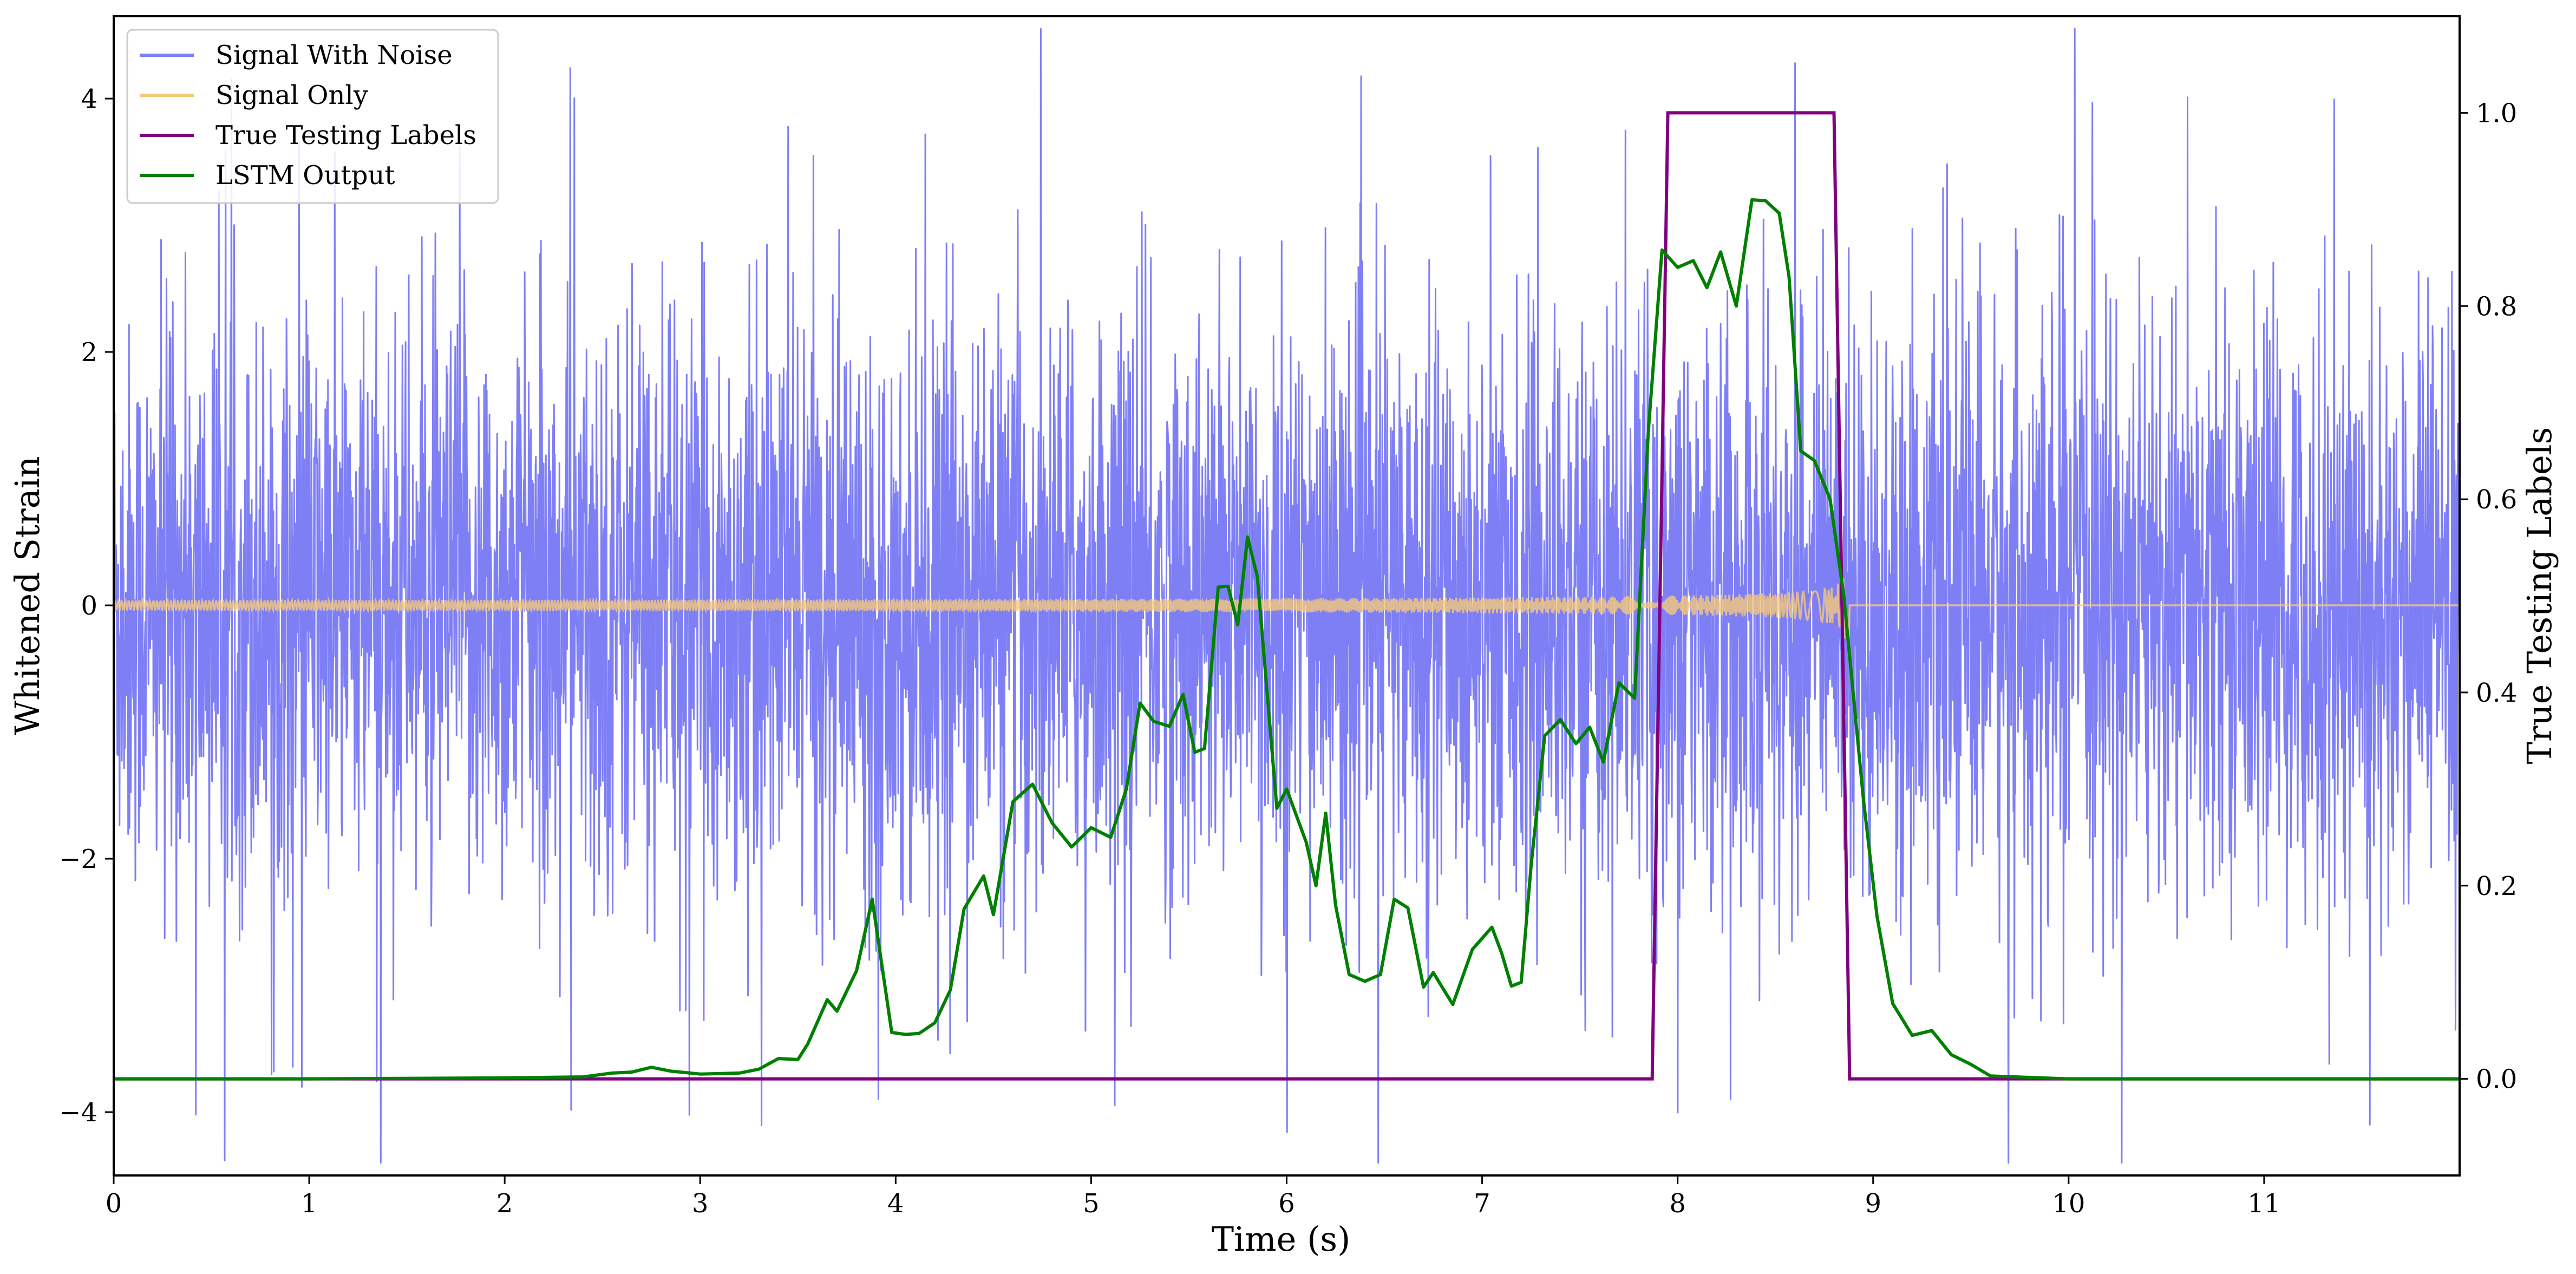 The image size is (2576, 1274). I want to click on y-tick-label-2: 0, so click(89, 606).